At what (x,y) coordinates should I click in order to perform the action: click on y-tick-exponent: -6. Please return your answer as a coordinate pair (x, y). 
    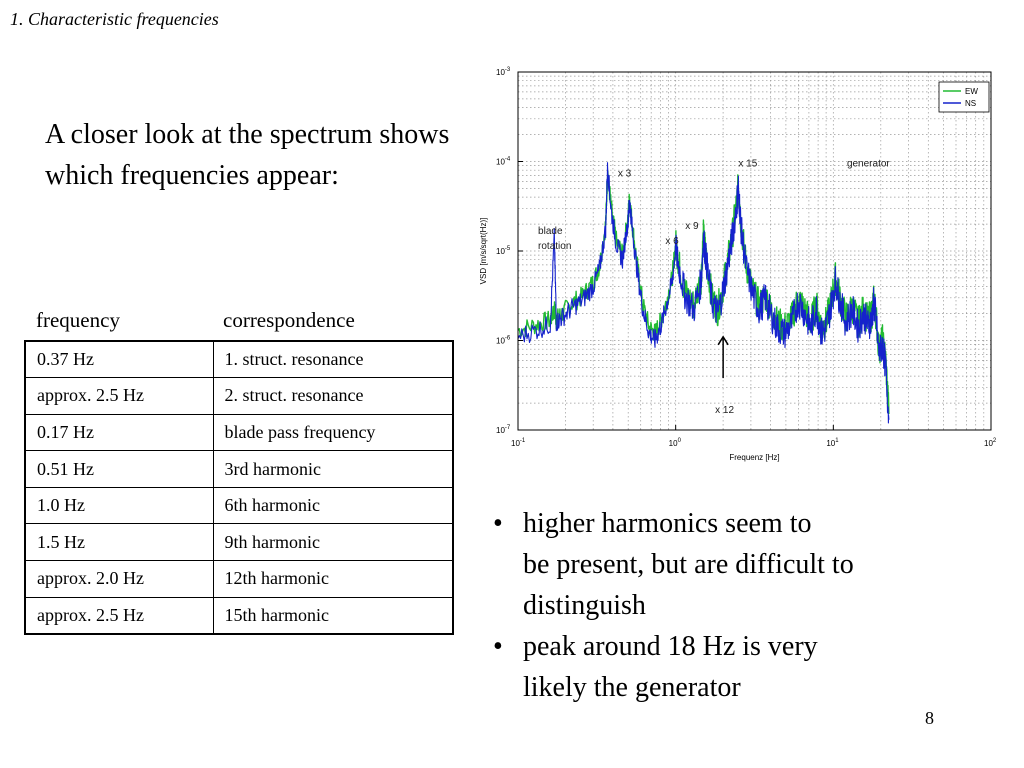
    Looking at the image, I should click on (508, 339).